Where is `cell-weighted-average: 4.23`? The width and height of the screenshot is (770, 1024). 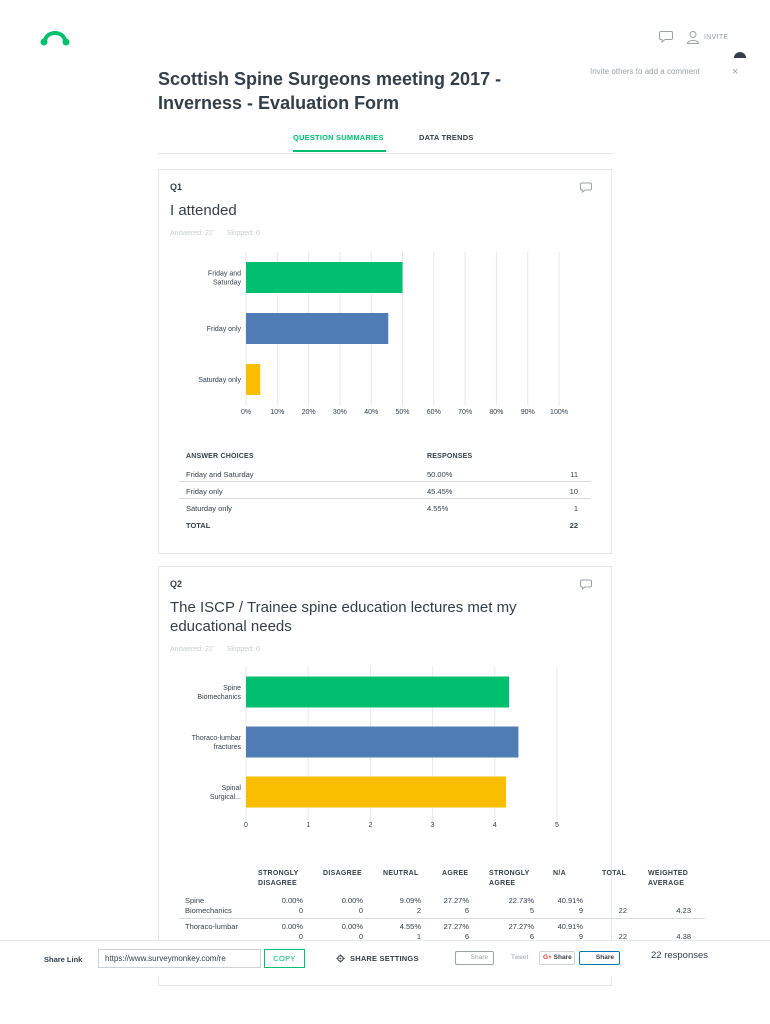 cell-weighted-average: 4.23 is located at coordinates (683, 910).